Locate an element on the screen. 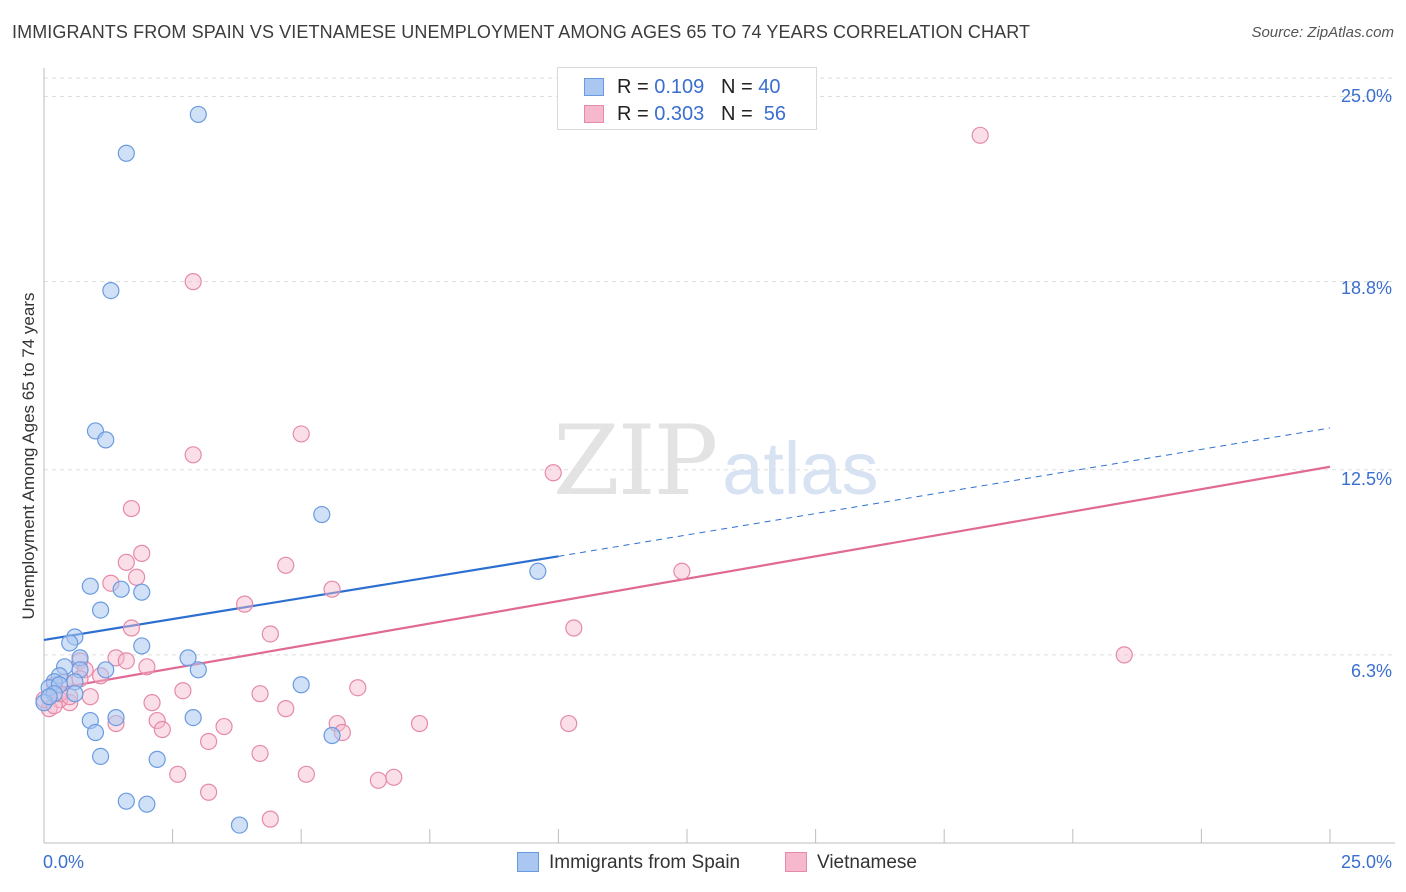 Image resolution: width=1406 pixels, height=892 pixels. legend-item-viet: Vietnamese is located at coordinates (851, 863).